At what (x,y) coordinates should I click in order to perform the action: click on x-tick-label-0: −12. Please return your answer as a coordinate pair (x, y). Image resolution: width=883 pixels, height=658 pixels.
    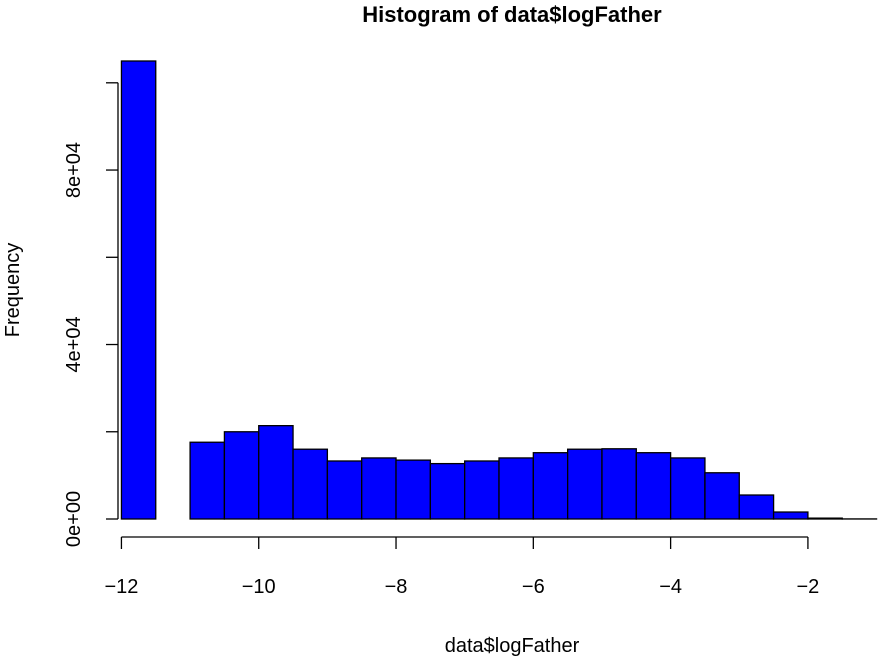
    Looking at the image, I should click on (121, 587).